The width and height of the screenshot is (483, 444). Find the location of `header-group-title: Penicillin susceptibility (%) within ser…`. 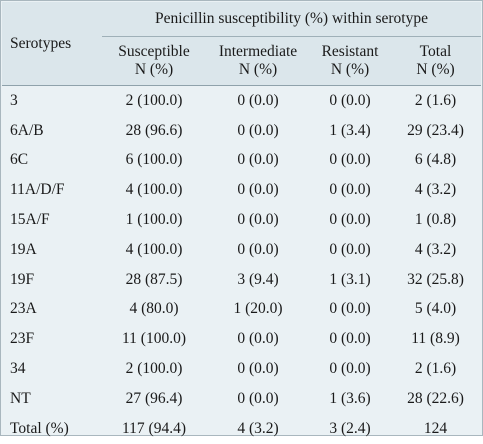

header-group-title: Penicillin susceptibility (%) within ser… is located at coordinates (291, 19).